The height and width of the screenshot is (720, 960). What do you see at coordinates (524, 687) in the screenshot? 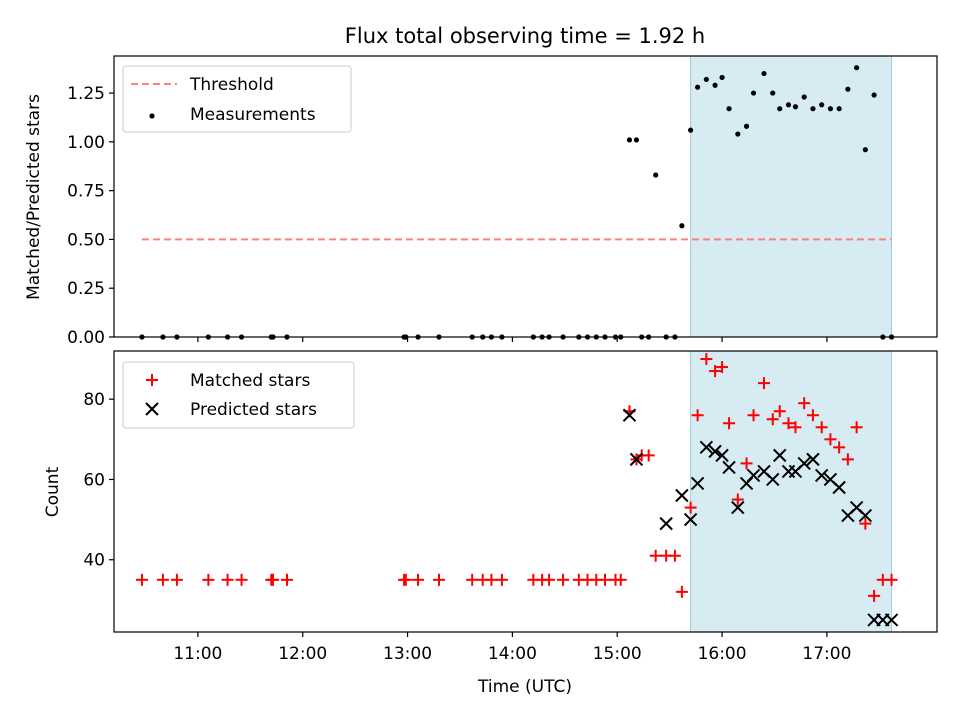
I see `bottom-x-axis-label: Time (UTC)` at bounding box center [524, 687].